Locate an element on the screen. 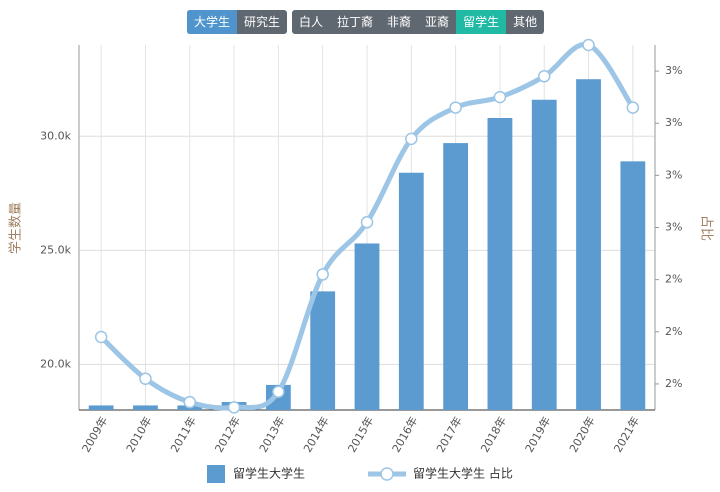 The height and width of the screenshot is (492, 720). y-axis-title: 学生数量 is located at coordinates (16, 228).